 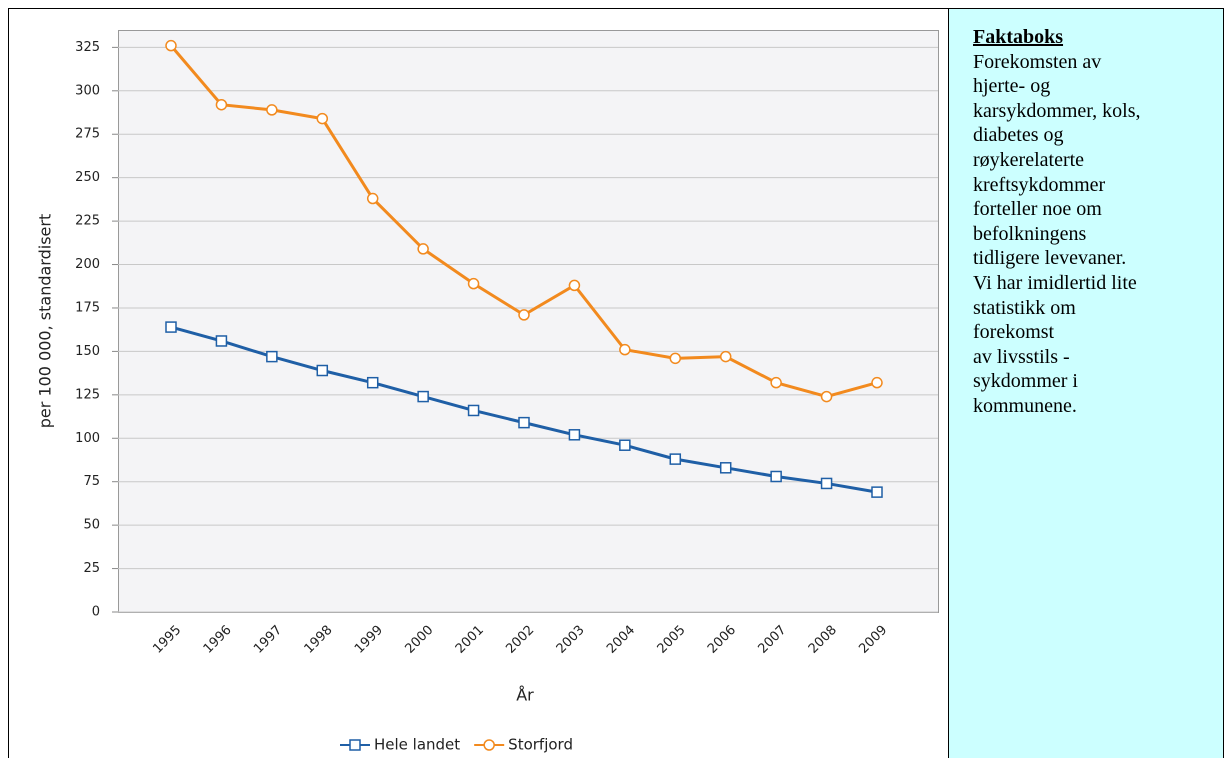 What do you see at coordinates (91, 525) in the screenshot?
I see `y-tick-label: 50` at bounding box center [91, 525].